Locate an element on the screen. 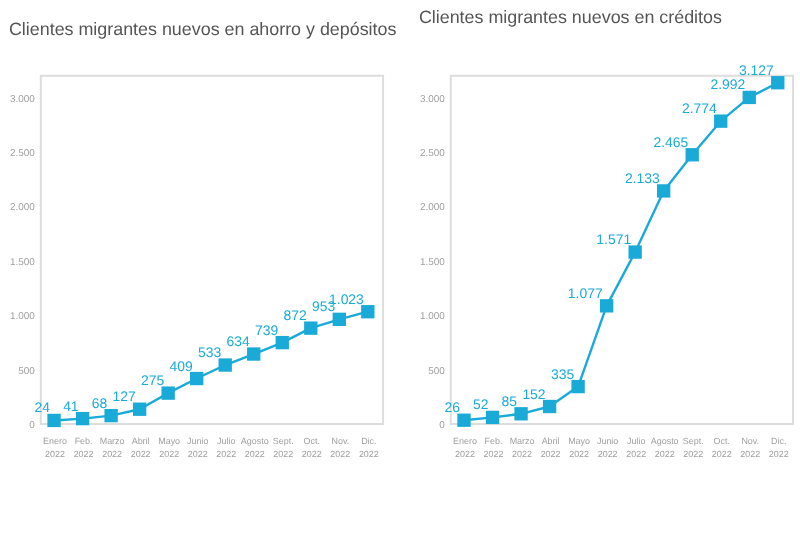 This screenshot has height=540, width=800. chart-title: Clientes migrantes nuevos en ahorro y depósitos is located at coordinates (203, 28).